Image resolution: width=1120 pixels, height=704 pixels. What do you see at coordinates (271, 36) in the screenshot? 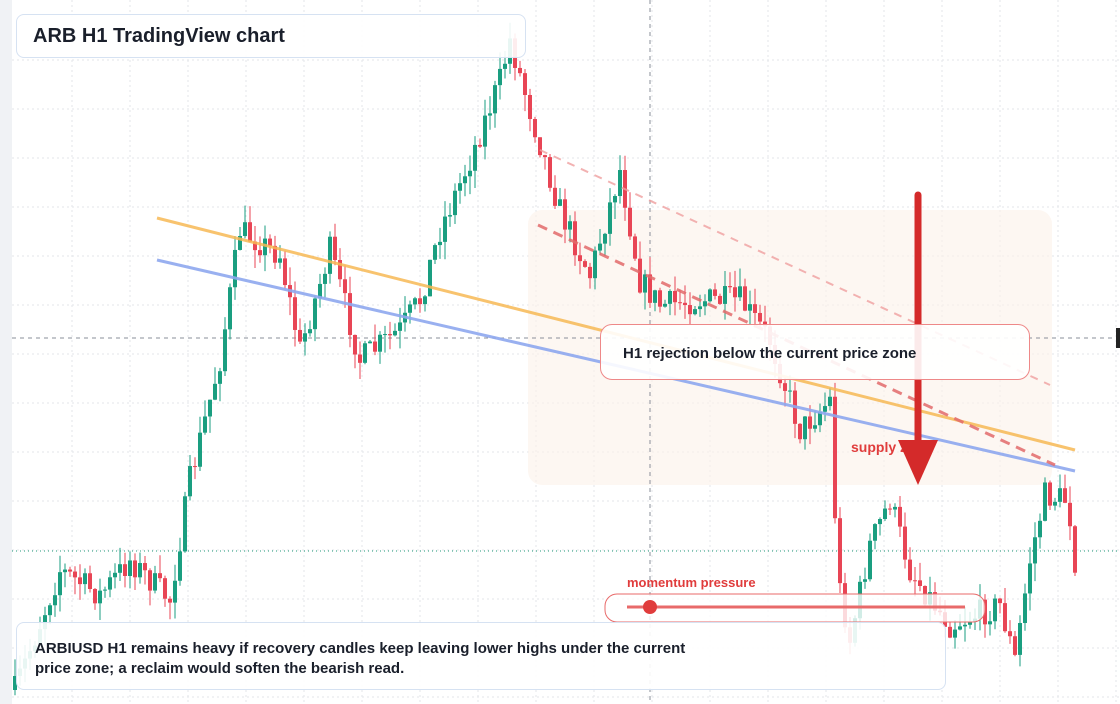
I see `title-box: ARB H1 TradingView chart` at bounding box center [271, 36].